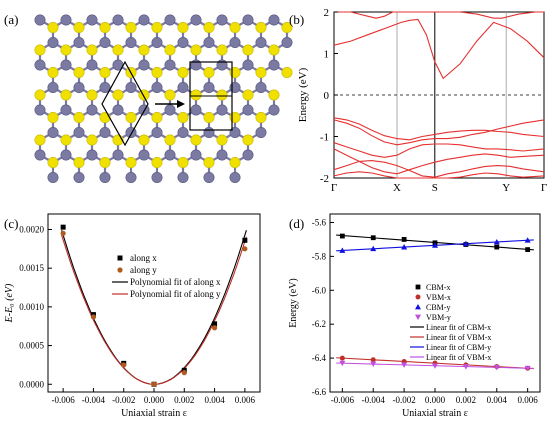 The height and width of the screenshot is (424, 550). Describe the element at coordinates (324, 138) in the screenshot. I see `y-tick-label: -1` at that location.